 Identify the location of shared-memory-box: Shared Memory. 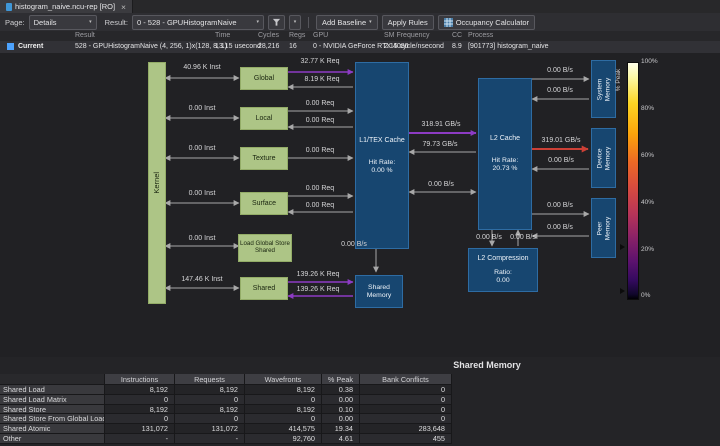
(379, 291).